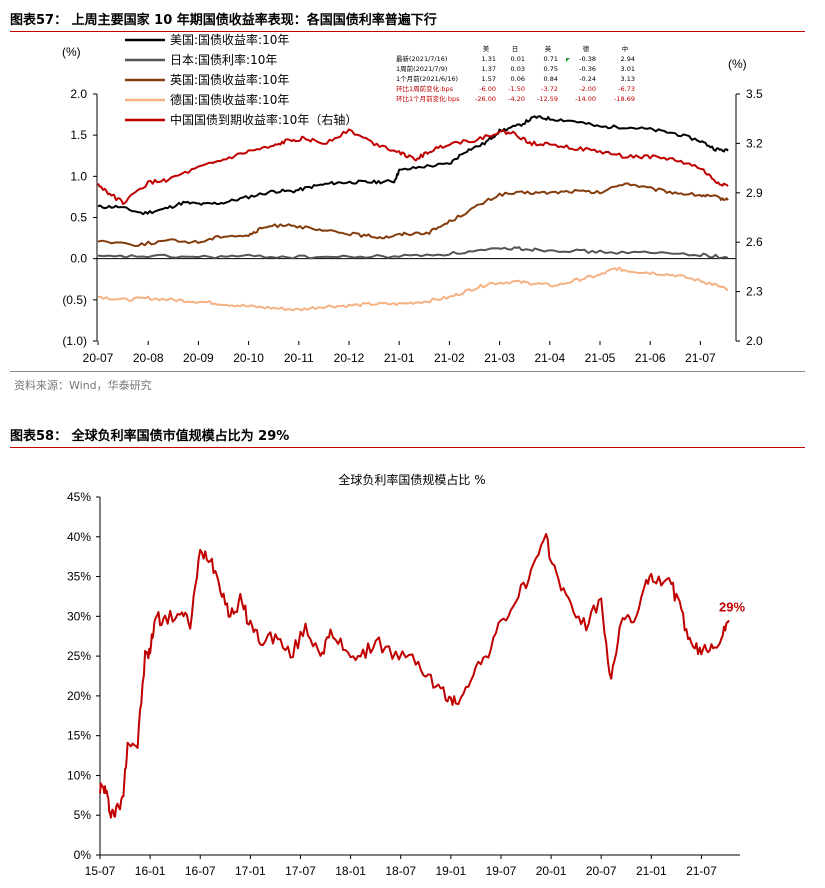 The height and width of the screenshot is (888, 825). Describe the element at coordinates (516, 89) in the screenshot. I see `table-cell: -1.50` at that location.